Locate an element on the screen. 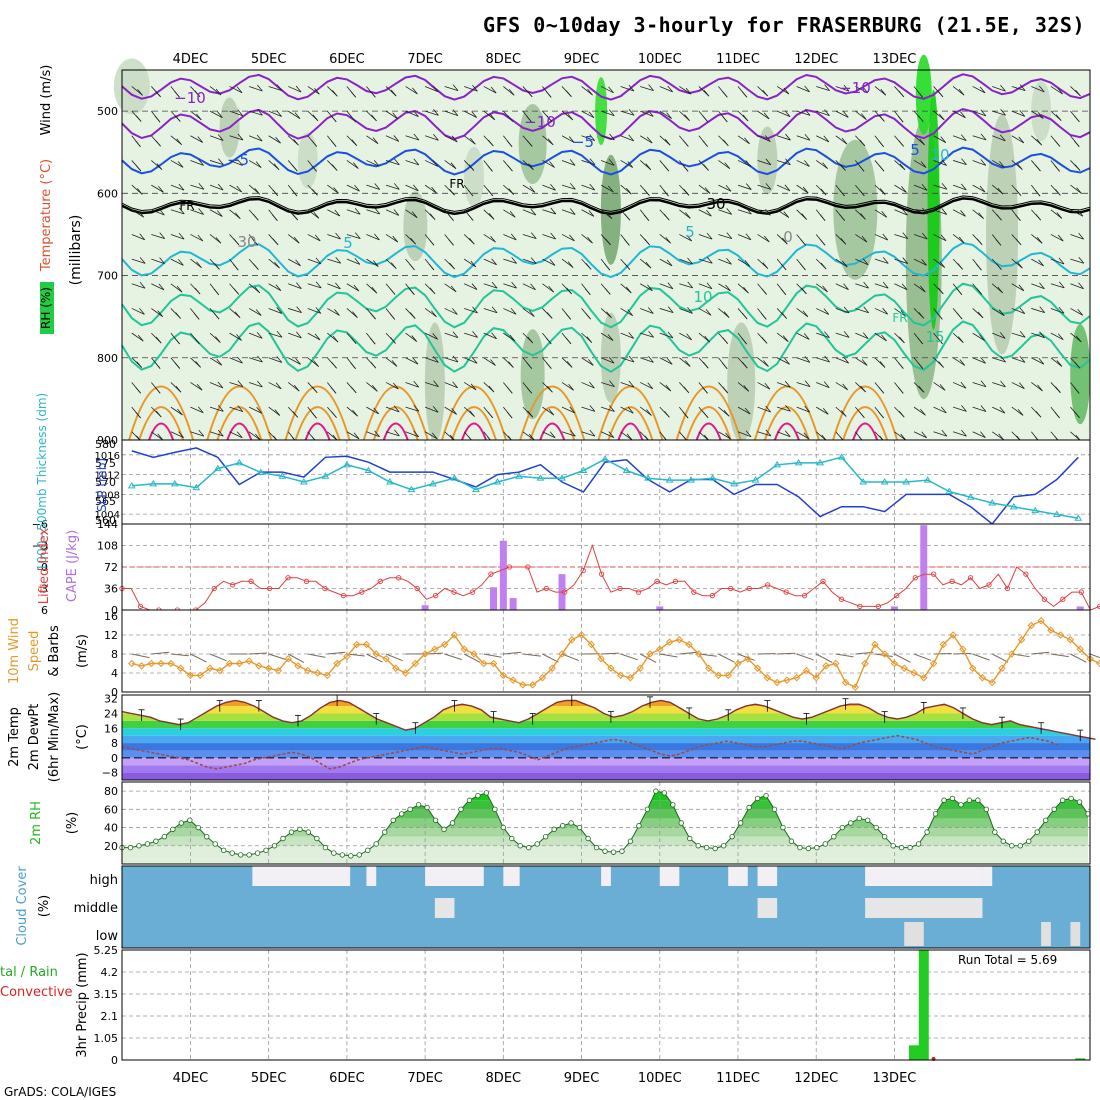 Image resolution: width=1100 pixels, height=1100 pixels. thickness-tick: 575 is located at coordinates (105, 463).